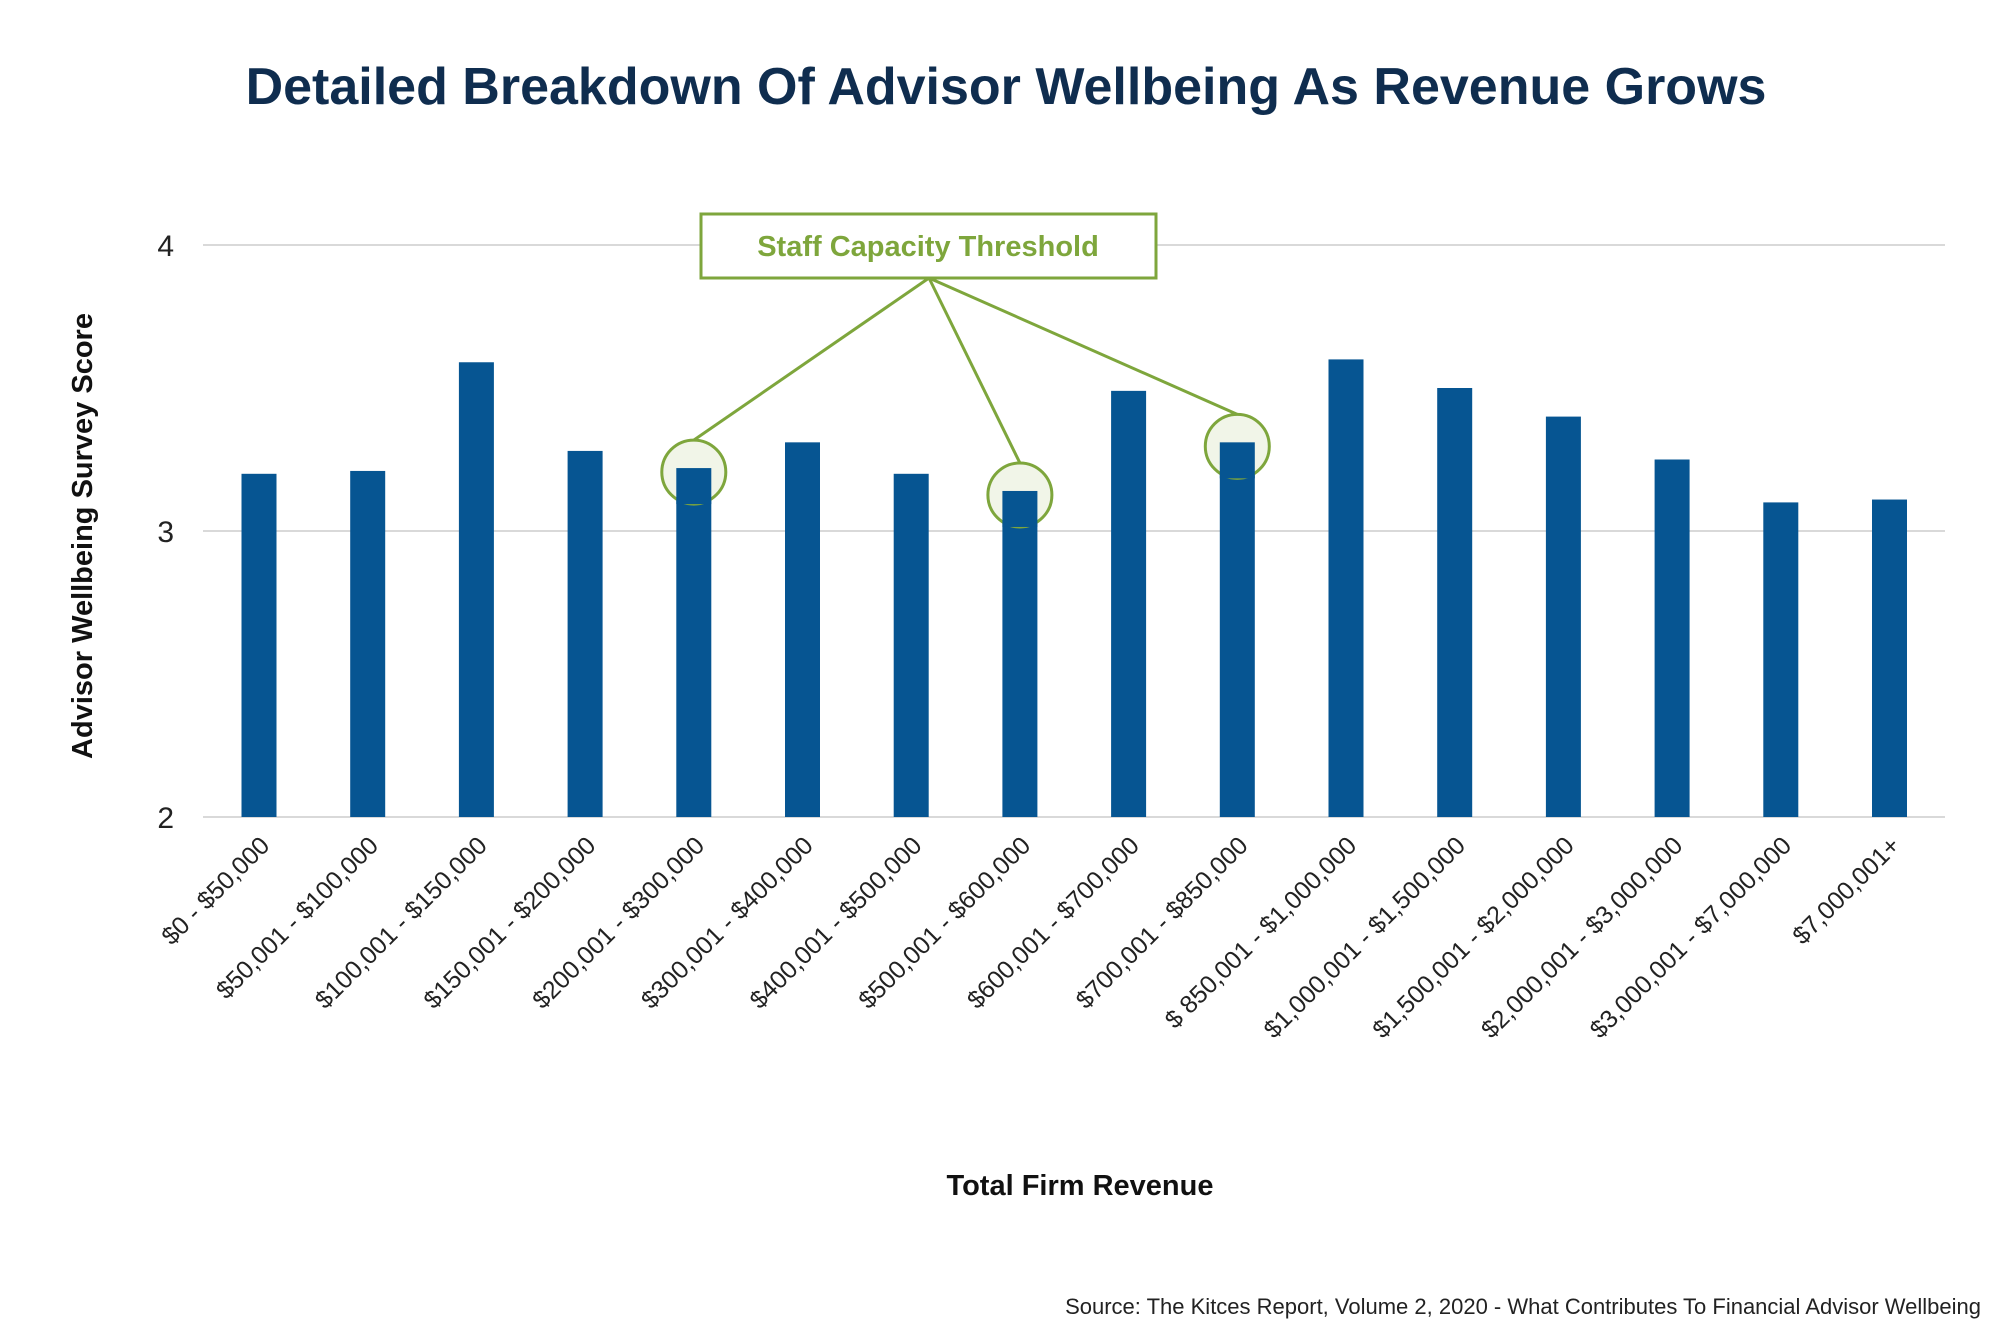 This screenshot has height=1327, width=2000. I want to click on y-tick-label: 4, so click(165, 246).